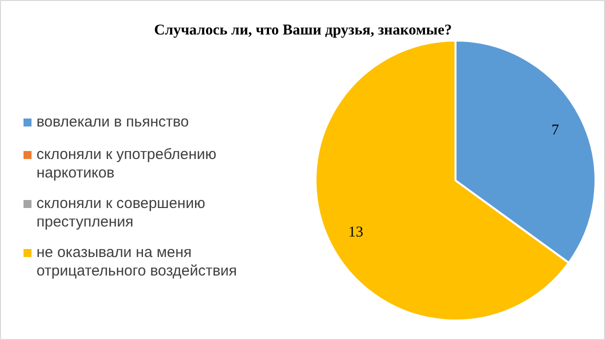 The image size is (605, 340). I want to click on data-label: 7, so click(556, 130).